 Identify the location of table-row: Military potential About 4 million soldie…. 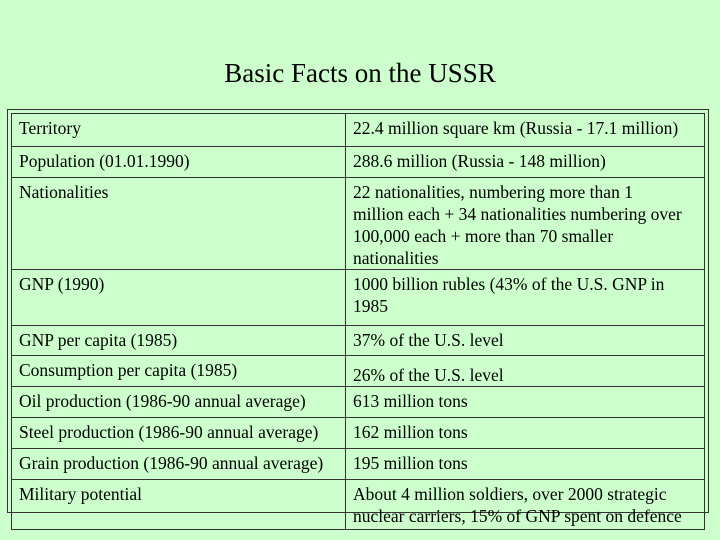
(358, 504).